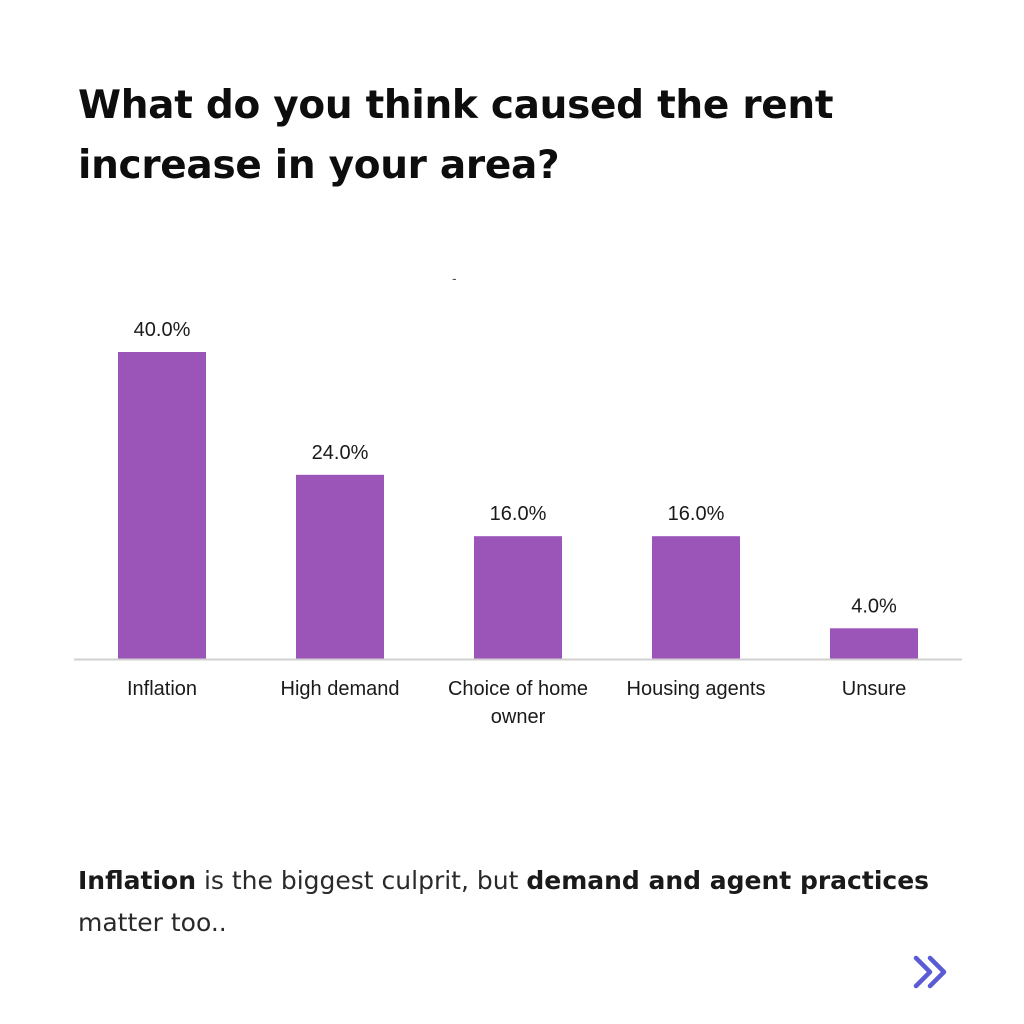  I want to click on x-tick-label-0: Inflation, so click(162, 689).